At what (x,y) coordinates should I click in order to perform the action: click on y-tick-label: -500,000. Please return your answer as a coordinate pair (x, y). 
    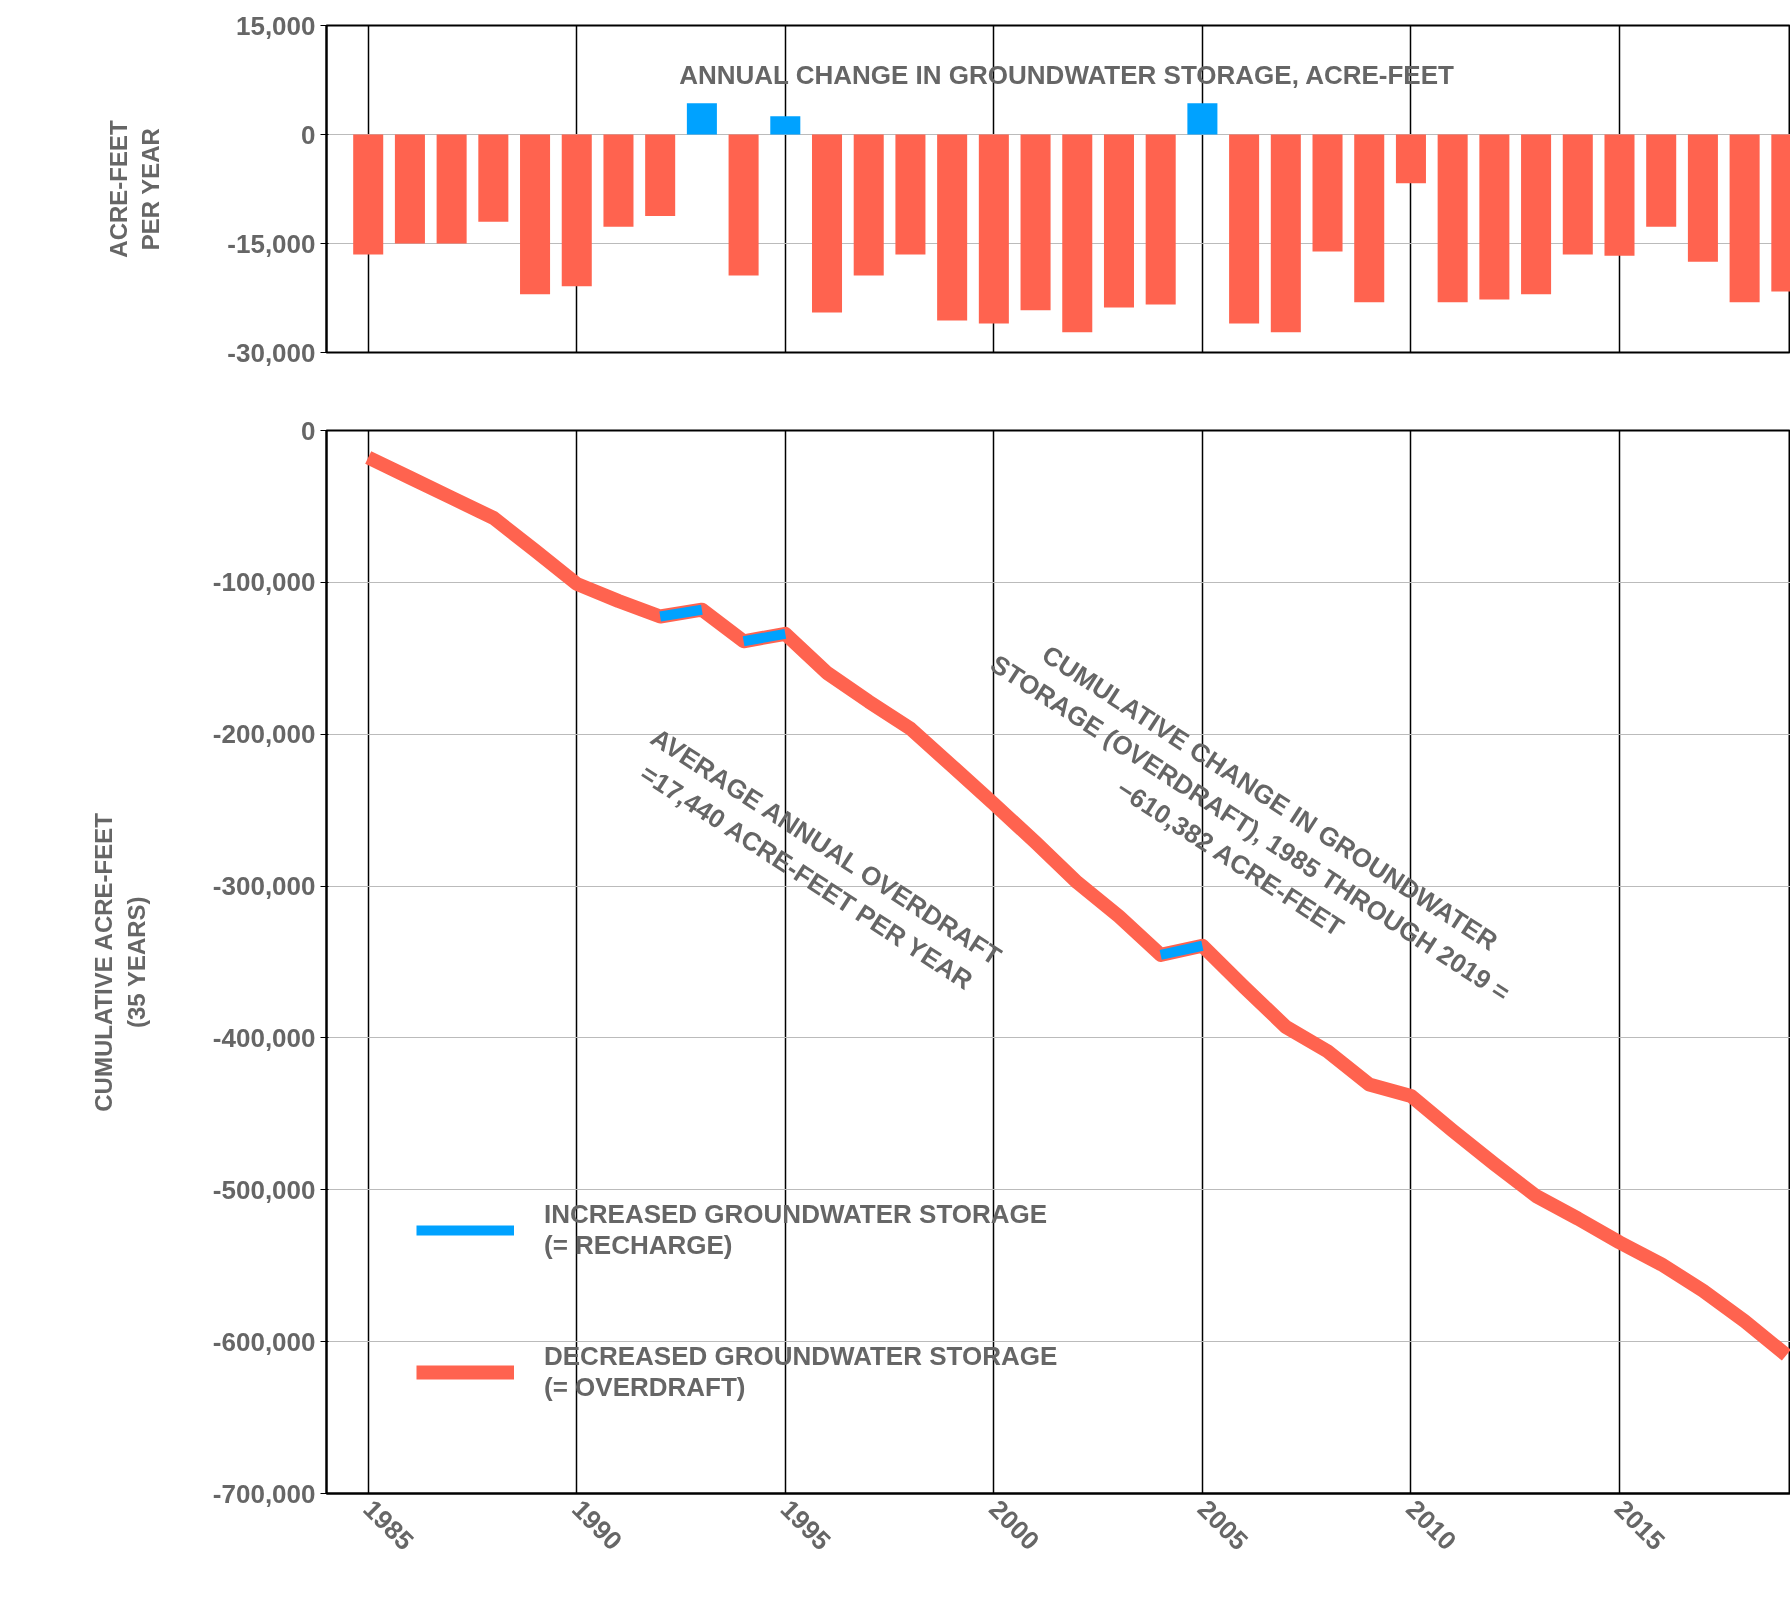
    Looking at the image, I should click on (264, 1189).